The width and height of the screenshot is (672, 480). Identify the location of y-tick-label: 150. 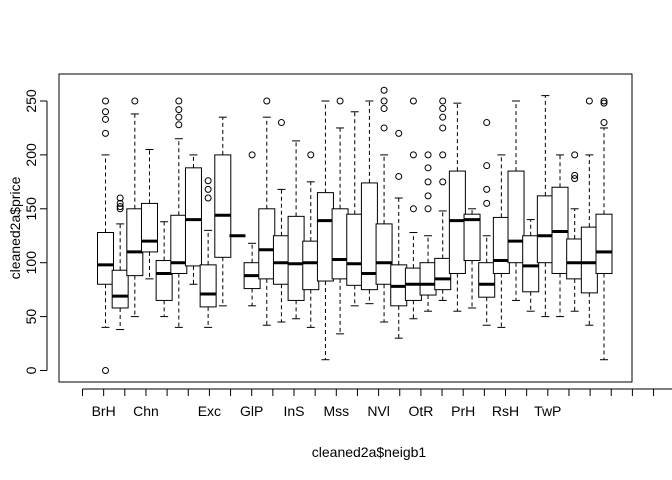
(31, 209).